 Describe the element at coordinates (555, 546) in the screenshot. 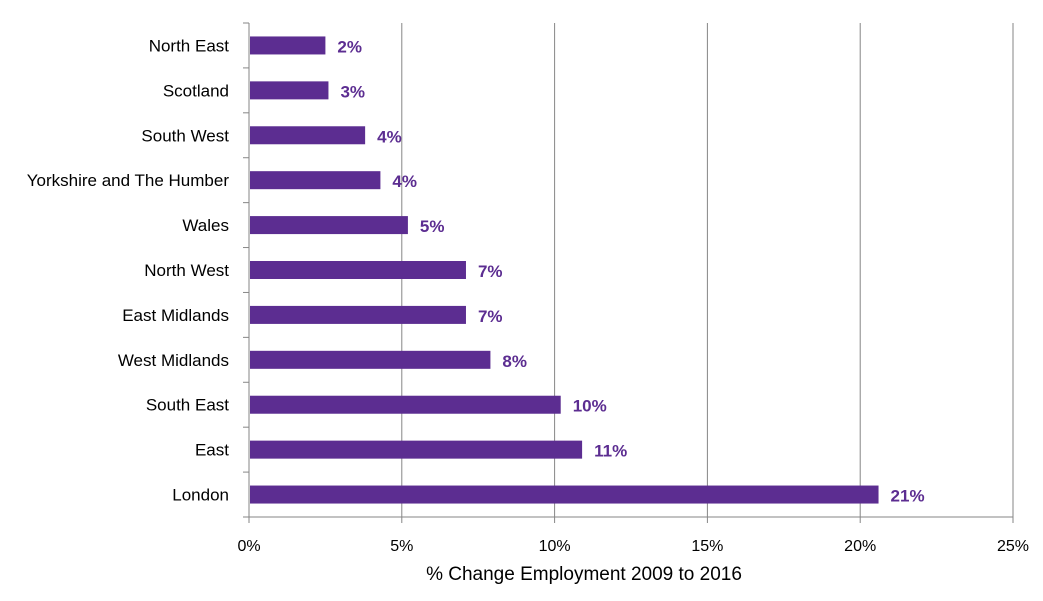

I see `x-tick-label: 10%` at that location.